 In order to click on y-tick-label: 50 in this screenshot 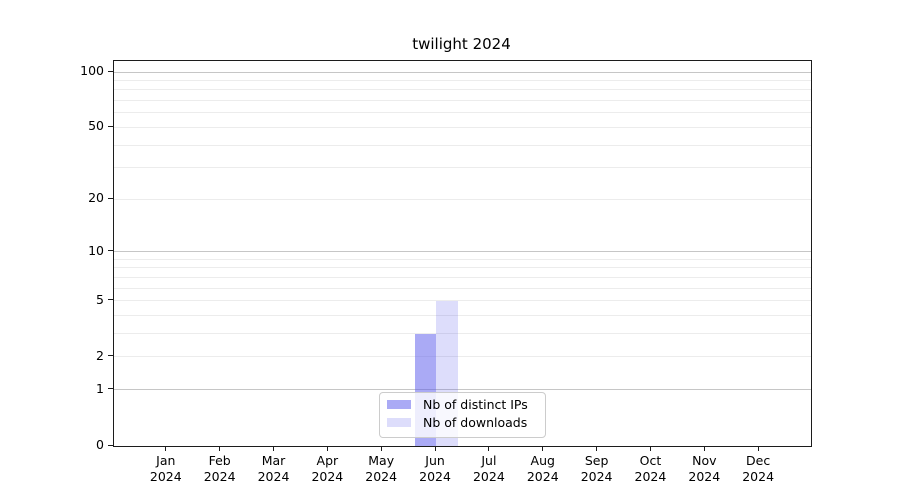, I will do `click(96, 126)`.